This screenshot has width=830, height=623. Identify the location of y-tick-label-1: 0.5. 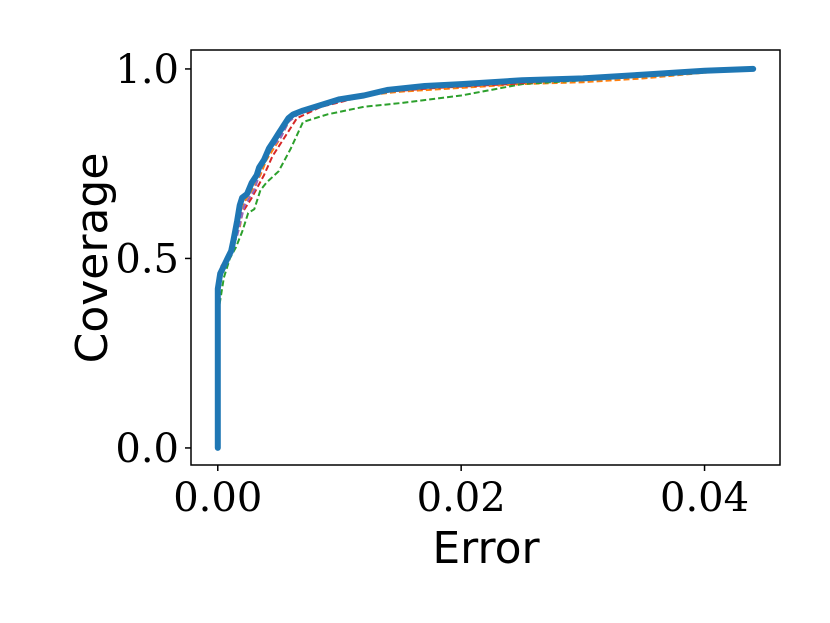
(147, 259).